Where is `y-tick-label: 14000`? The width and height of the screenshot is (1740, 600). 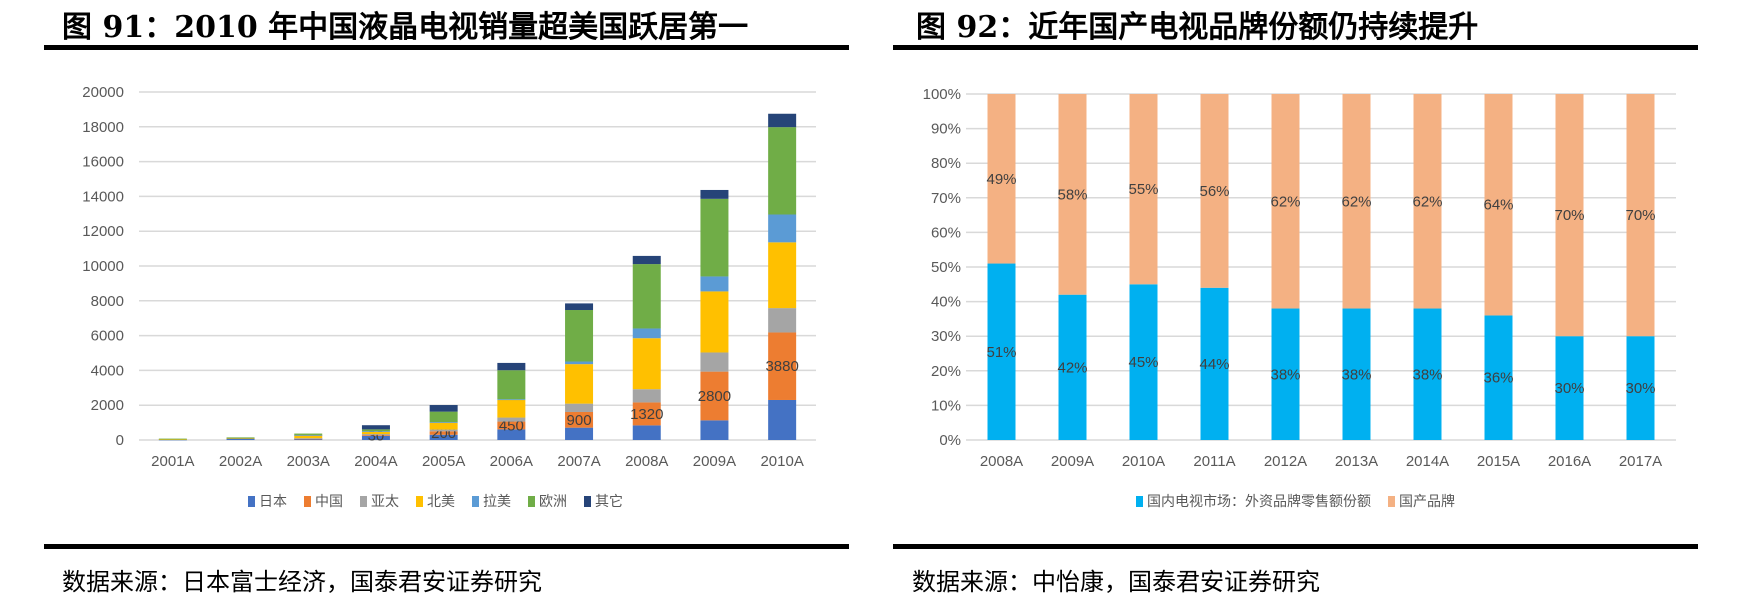
y-tick-label: 14000 is located at coordinates (103, 196).